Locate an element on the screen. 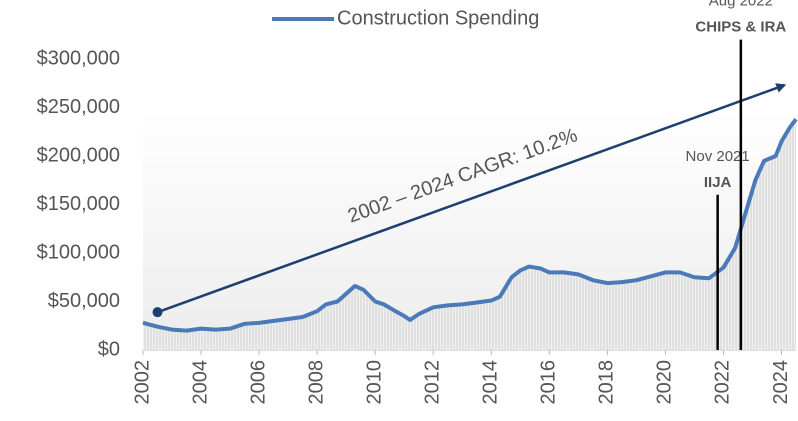 This screenshot has width=798, height=421. x-tick-label: 2012 is located at coordinates (433, 382).